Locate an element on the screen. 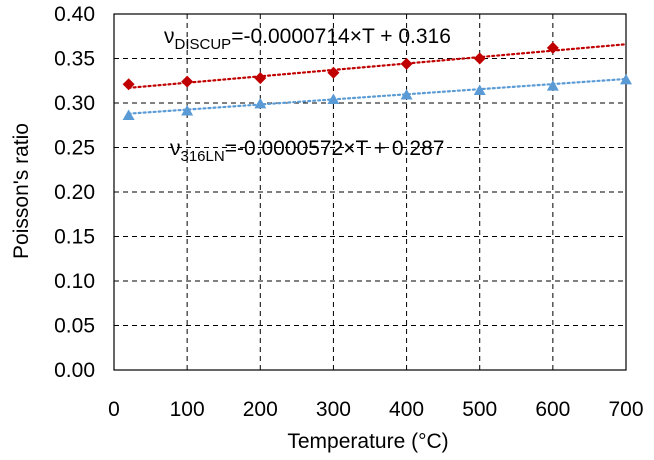  trendlines is located at coordinates (377, 79).